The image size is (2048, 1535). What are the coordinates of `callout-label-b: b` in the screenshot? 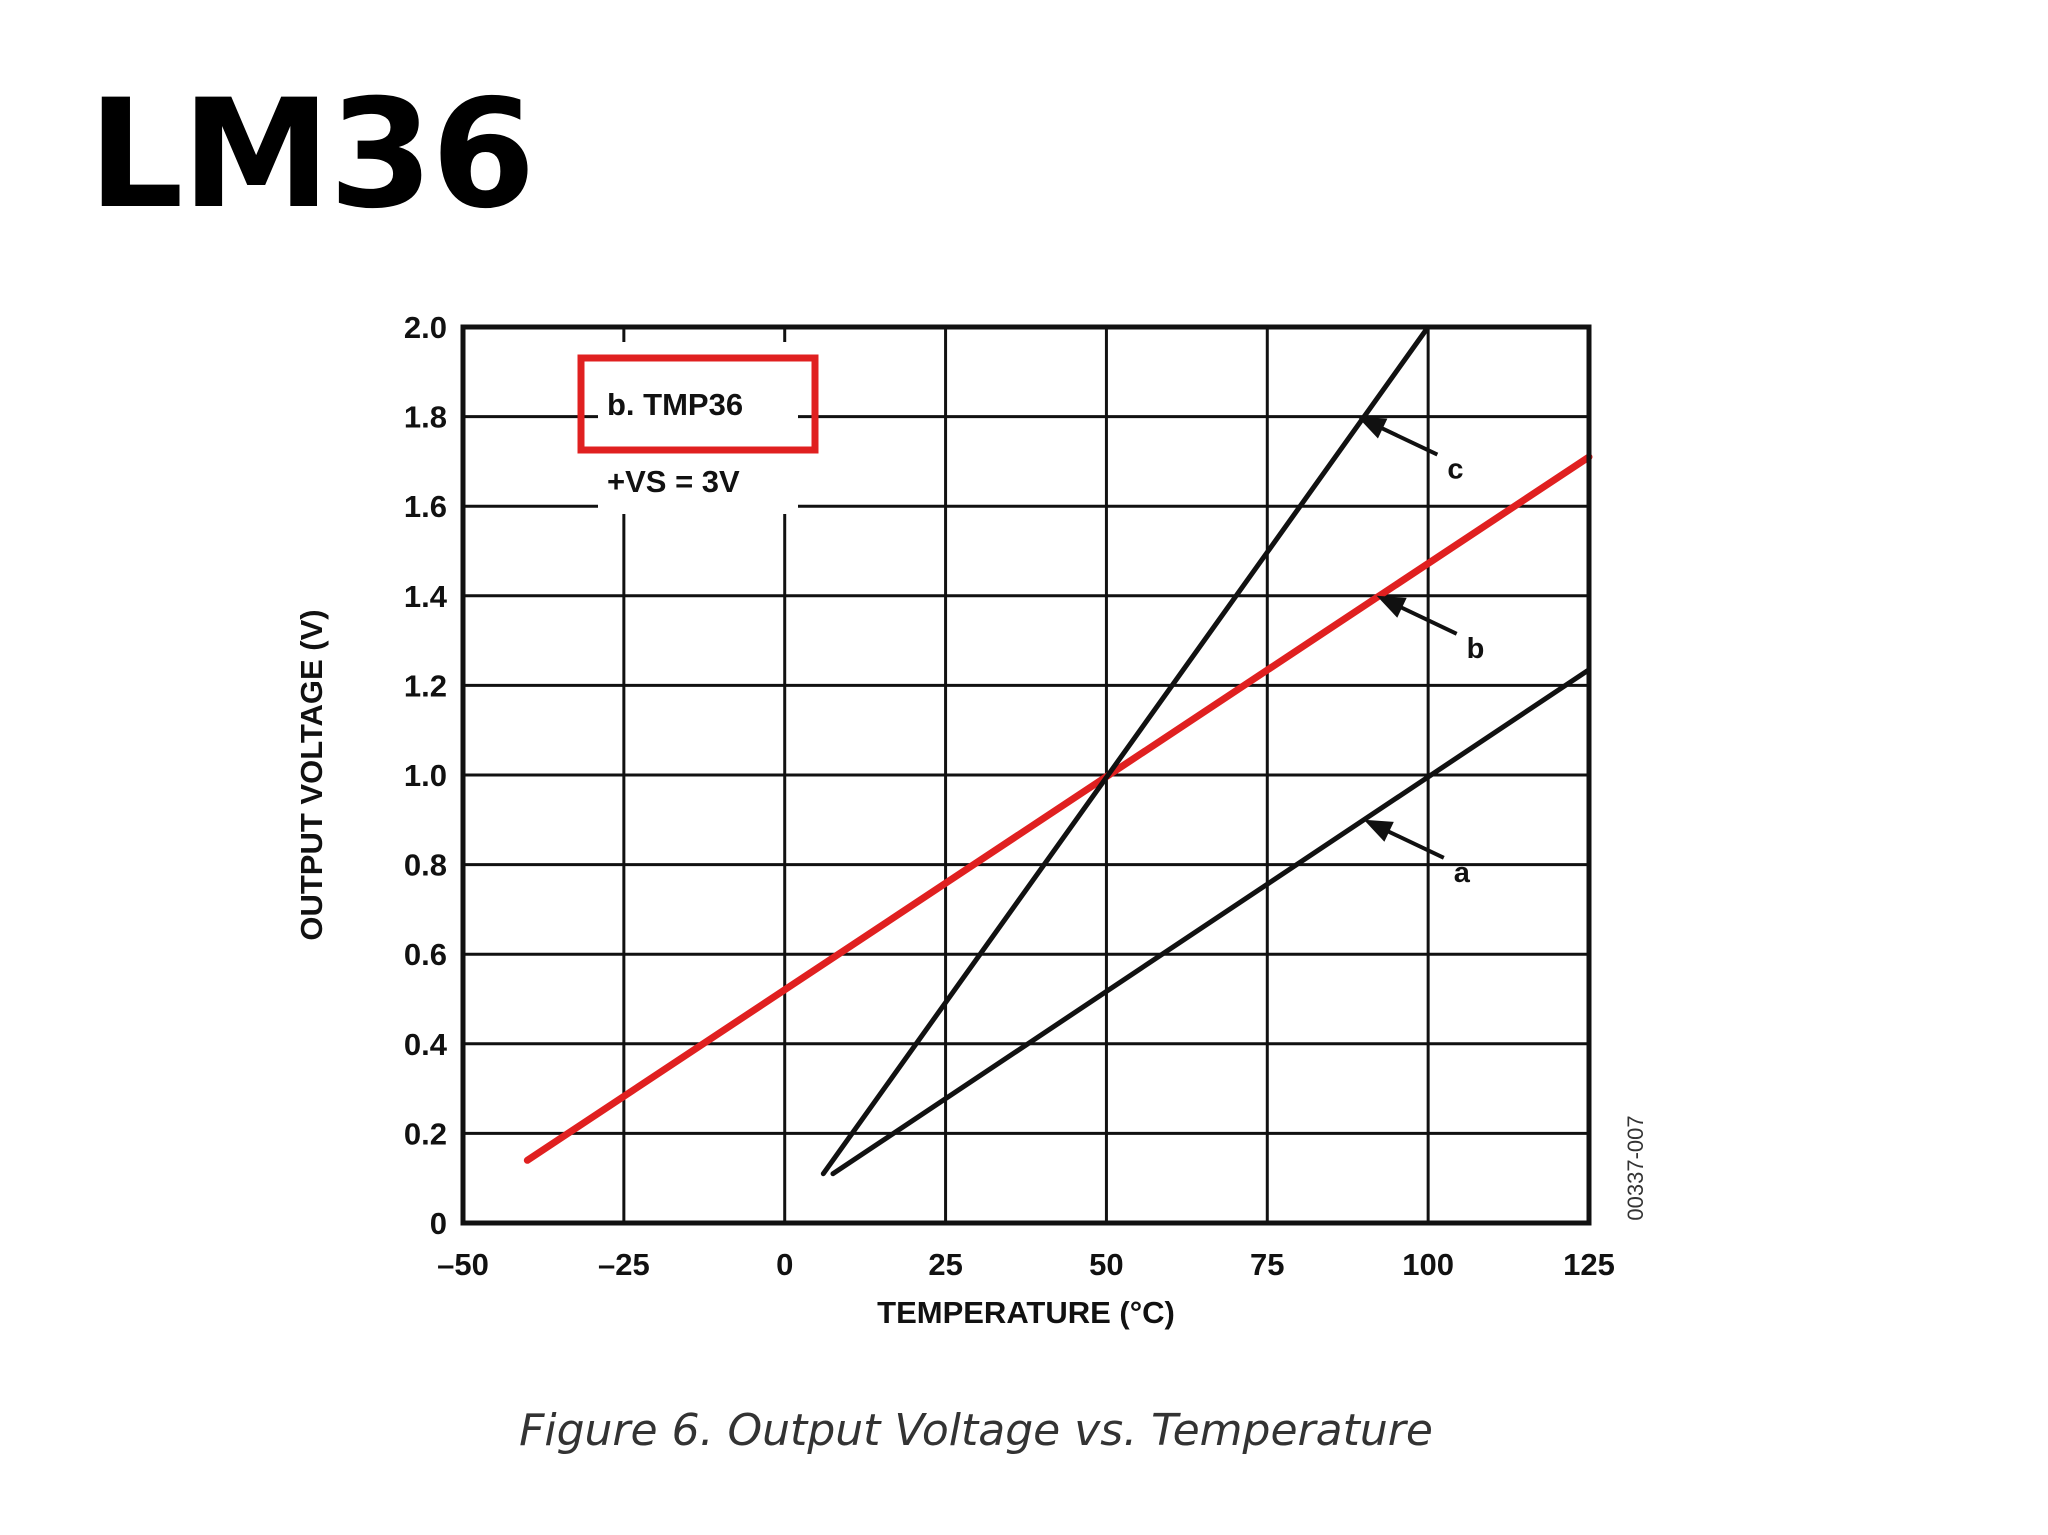 It's located at (1476, 649).